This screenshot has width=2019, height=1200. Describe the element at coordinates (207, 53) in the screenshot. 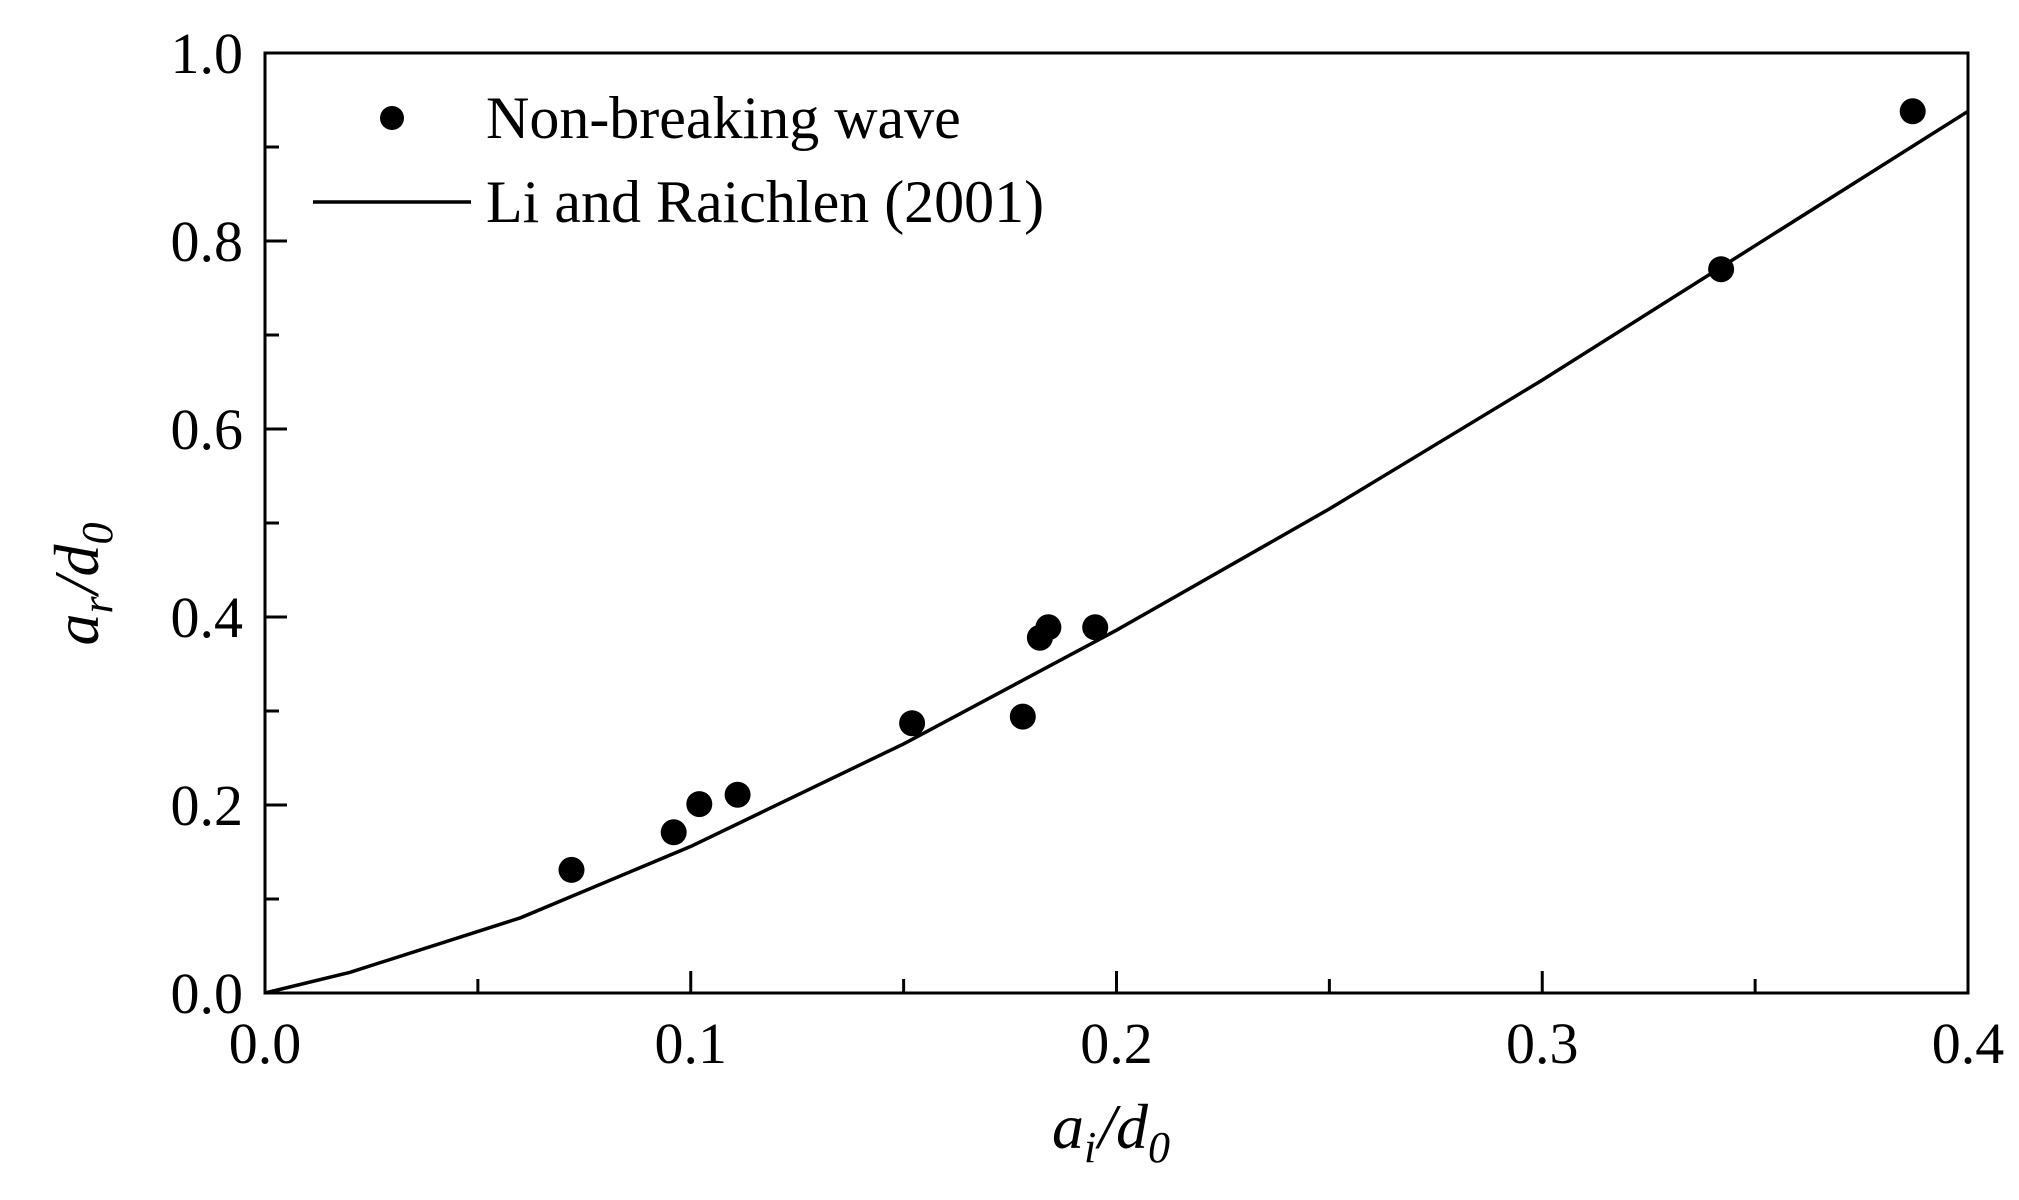

I see `y-tick-label: 1.0` at that location.